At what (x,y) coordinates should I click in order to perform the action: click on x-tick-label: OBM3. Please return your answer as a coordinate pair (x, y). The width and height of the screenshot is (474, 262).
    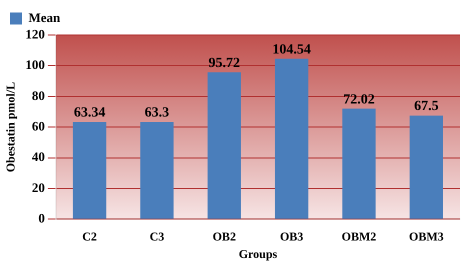
    Looking at the image, I should click on (426, 236).